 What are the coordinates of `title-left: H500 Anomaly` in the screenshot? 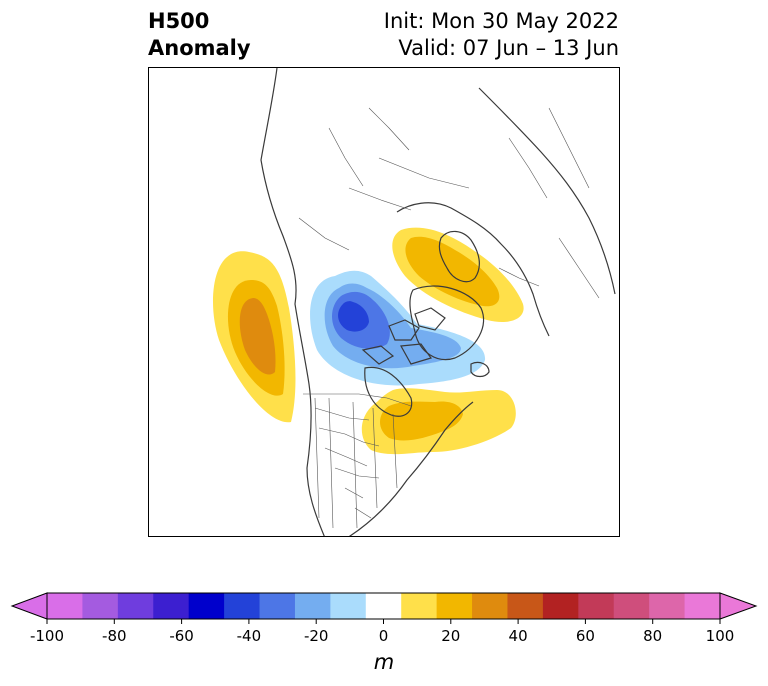 It's located at (199, 35).